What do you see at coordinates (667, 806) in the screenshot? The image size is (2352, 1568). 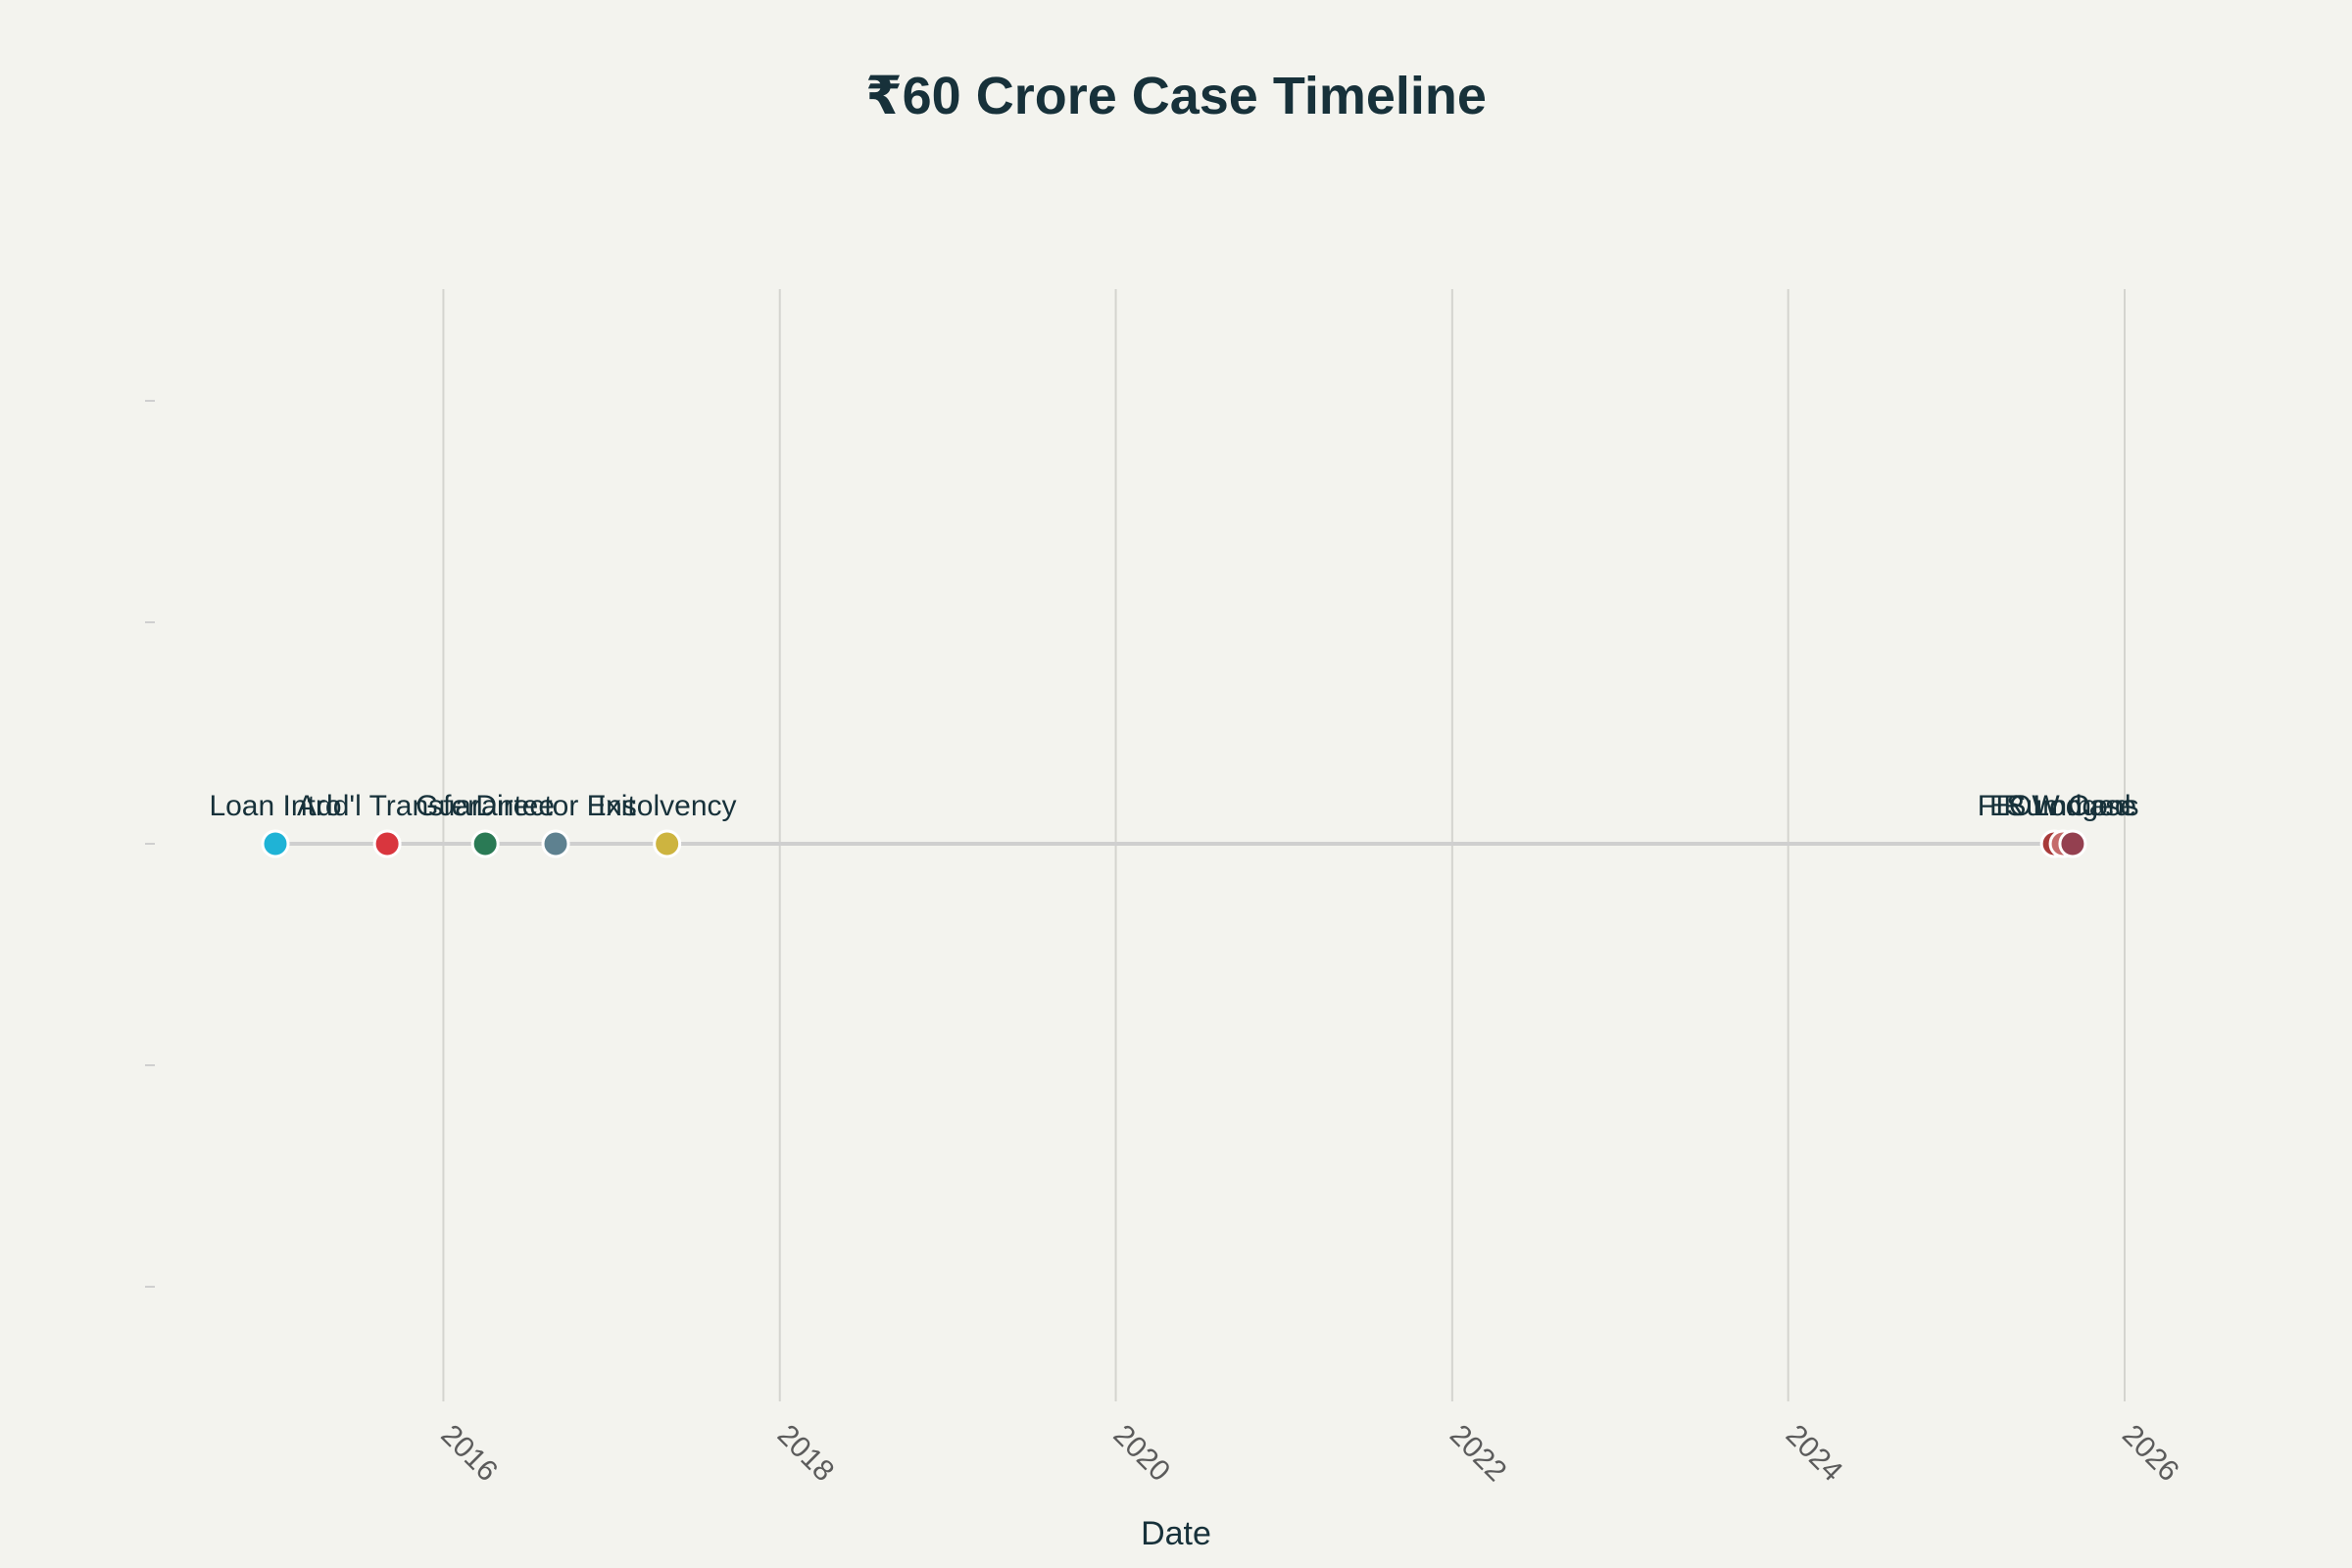 I see `event-label: Insolvency` at bounding box center [667, 806].